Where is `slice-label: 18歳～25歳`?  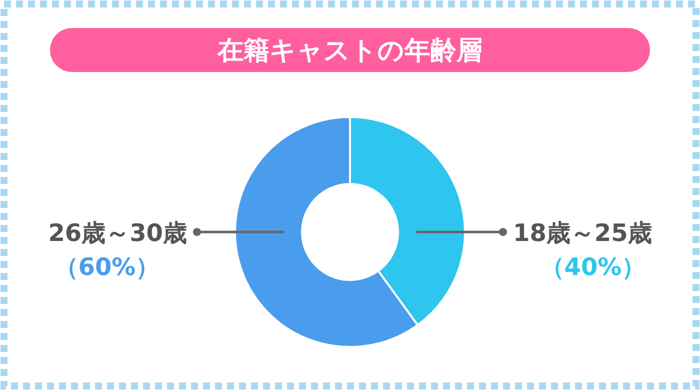
slice-label: 18歳～25歳 is located at coordinates (582, 233).